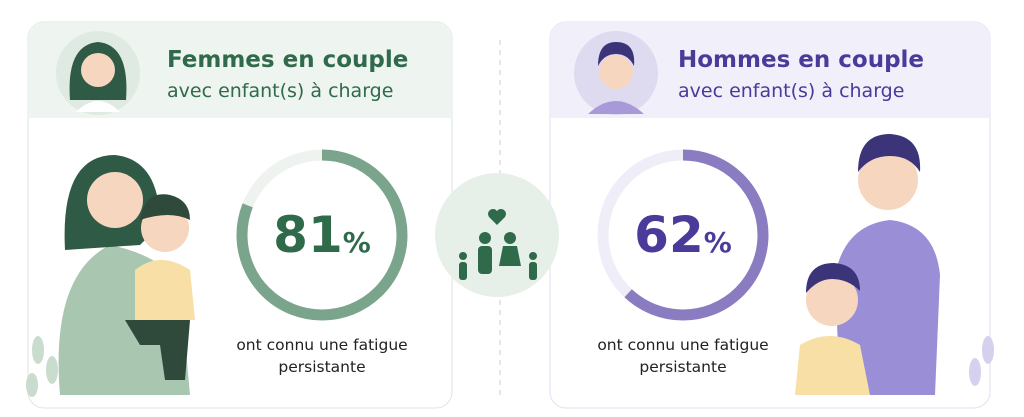 This screenshot has width=1024, height=417. I want to click on family-icon, so click(498, 244).